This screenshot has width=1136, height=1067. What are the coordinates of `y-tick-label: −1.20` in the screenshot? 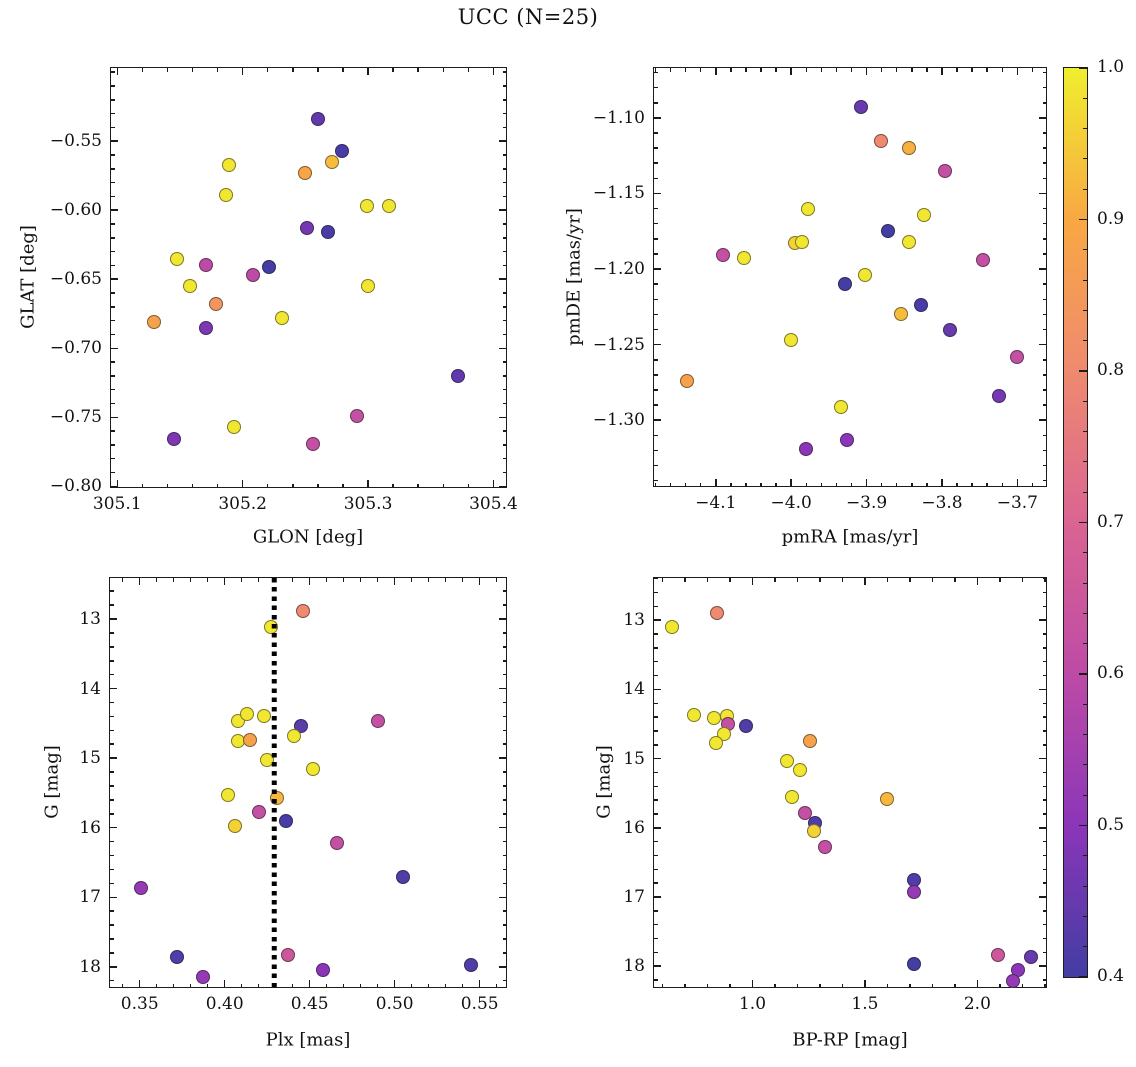 It's located at (618, 269).